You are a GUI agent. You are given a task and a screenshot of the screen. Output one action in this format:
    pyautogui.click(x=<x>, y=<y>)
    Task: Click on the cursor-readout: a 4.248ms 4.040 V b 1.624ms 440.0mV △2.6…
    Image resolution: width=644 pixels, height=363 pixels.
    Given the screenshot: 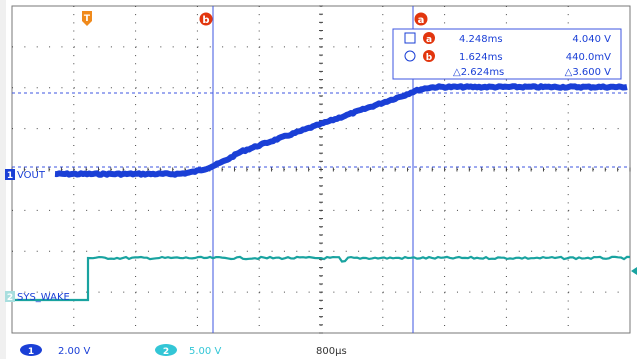 What is the action you would take?
    pyautogui.click(x=507, y=54)
    